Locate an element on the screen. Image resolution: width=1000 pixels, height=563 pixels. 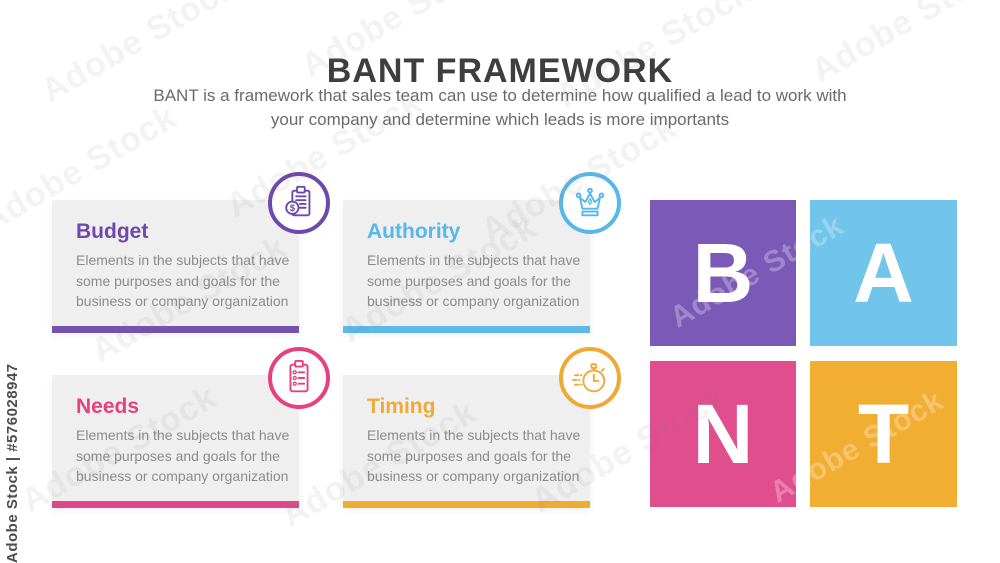
matrix-letter-a: A is located at coordinates (883, 273).